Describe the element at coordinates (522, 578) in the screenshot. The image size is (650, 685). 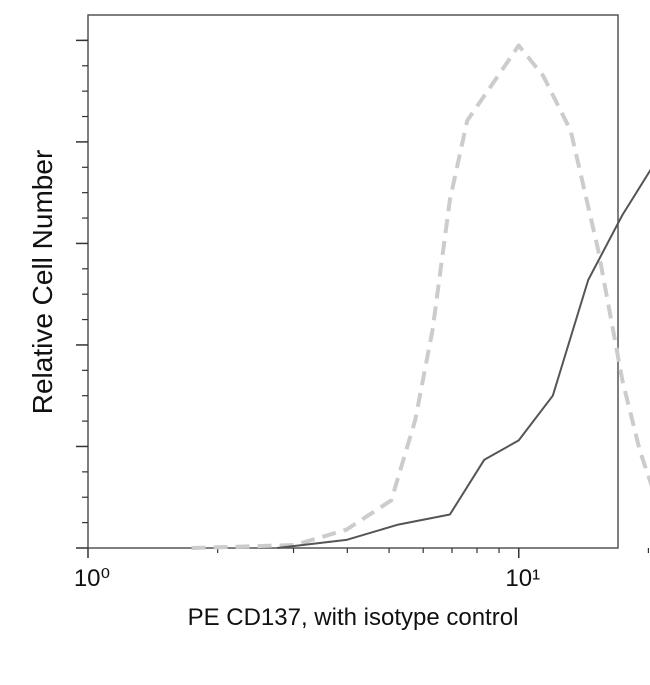
I see `x-tick-label: 10¹` at that location.